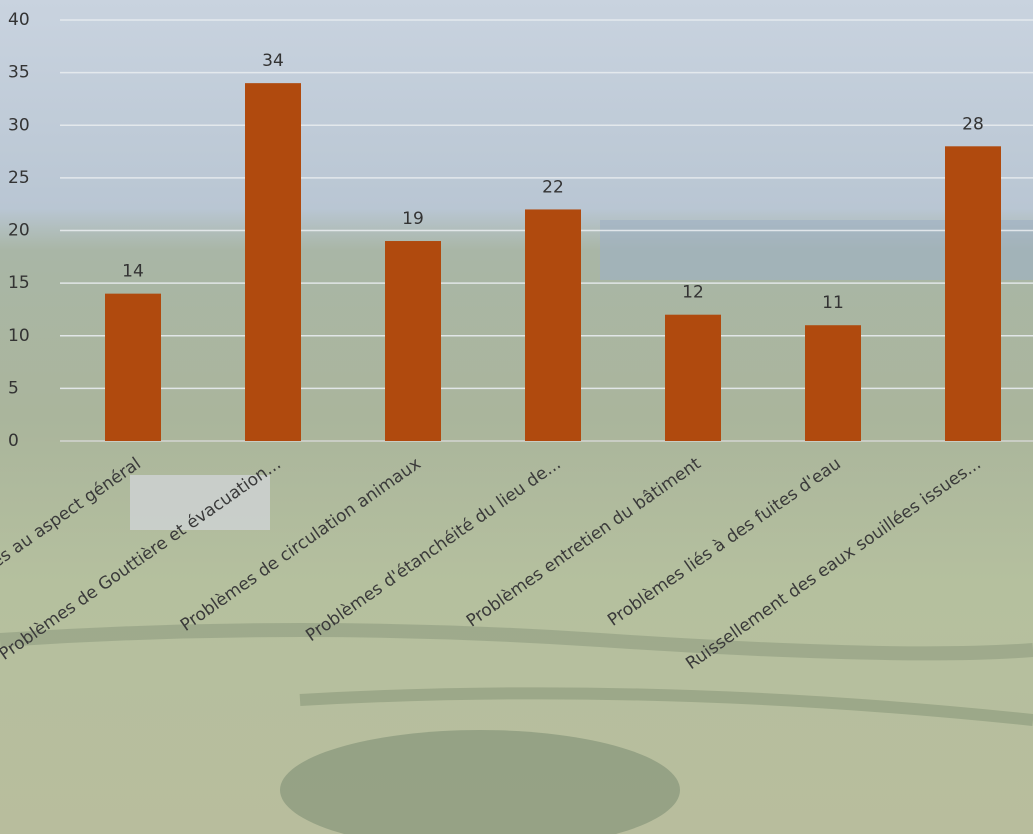 The image size is (1033, 834). Describe the element at coordinates (480, 782) in the screenshot. I see `trees` at that location.